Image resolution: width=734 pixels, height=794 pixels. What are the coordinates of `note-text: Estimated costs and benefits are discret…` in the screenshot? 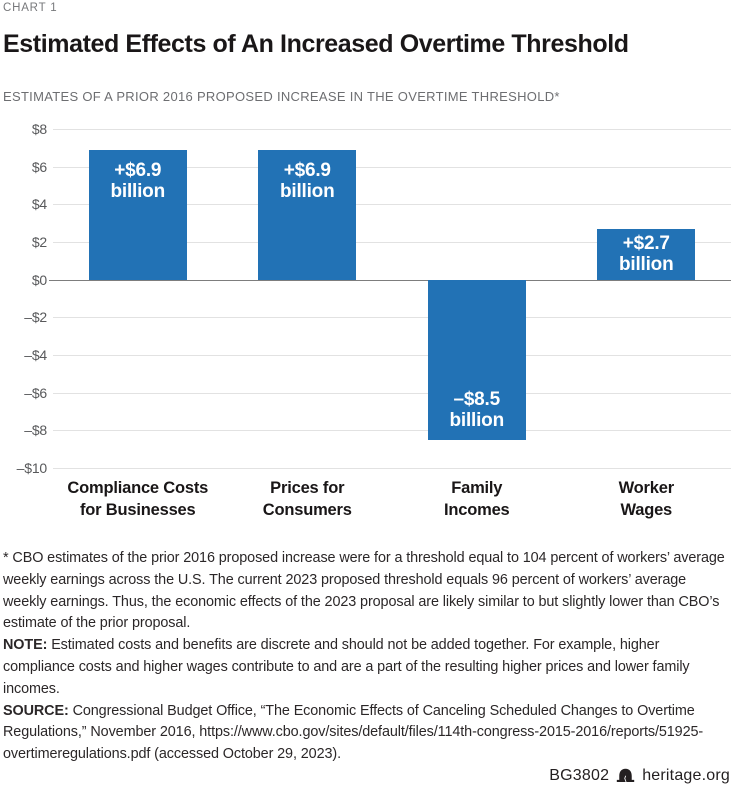 It's located at (346, 667).